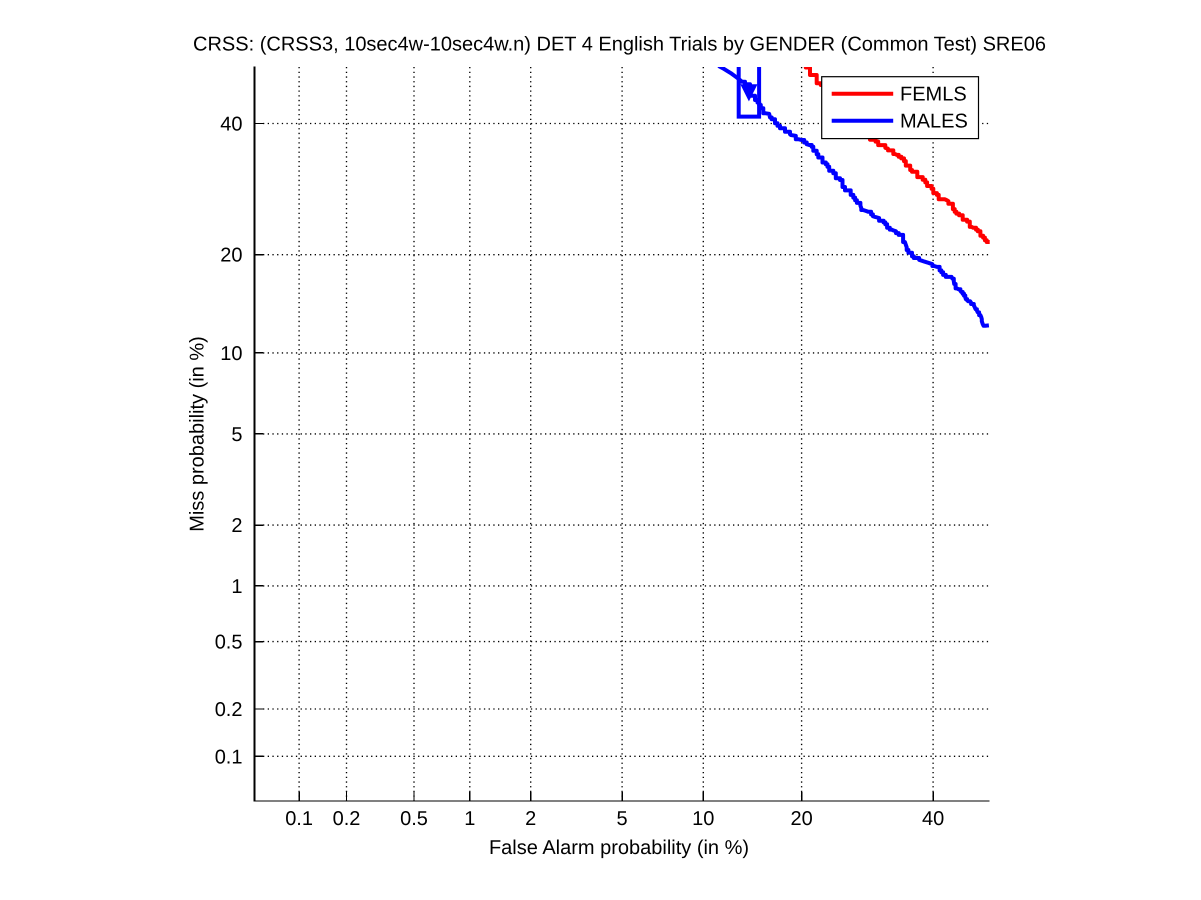  I want to click on svg-text: Miss probability (in %), so click(198, 434).